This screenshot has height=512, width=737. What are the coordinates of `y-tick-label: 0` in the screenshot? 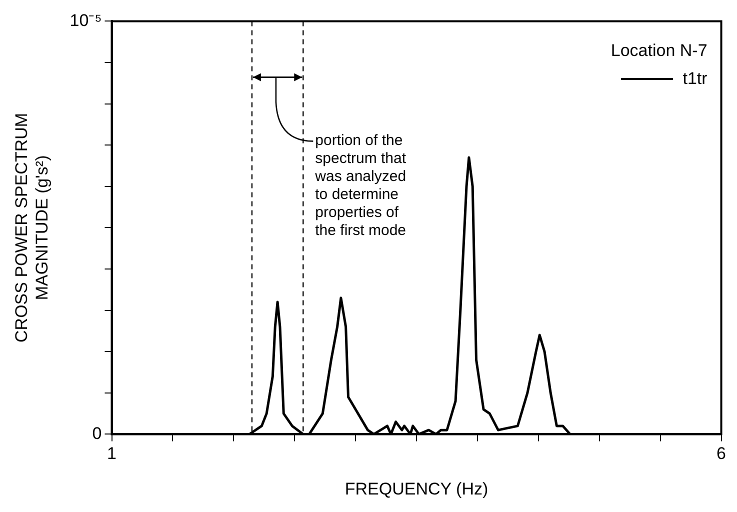 It's located at (97, 433).